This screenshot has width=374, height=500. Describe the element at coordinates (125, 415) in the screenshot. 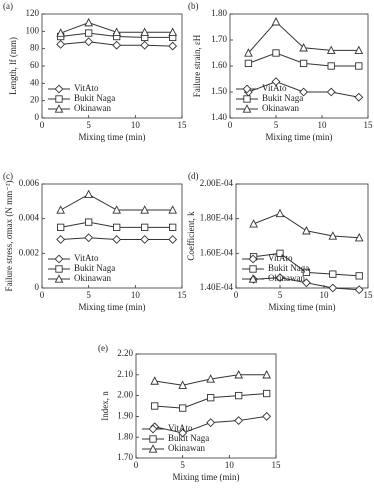

I see `y-tick-label: 1.90` at that location.